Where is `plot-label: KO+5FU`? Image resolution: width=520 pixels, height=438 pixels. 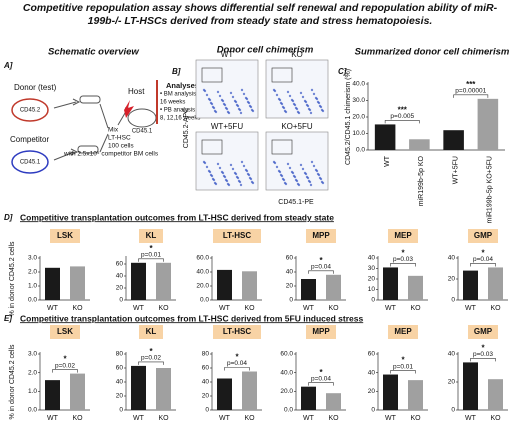 plot-label: KO+5FU is located at coordinates (297, 126).